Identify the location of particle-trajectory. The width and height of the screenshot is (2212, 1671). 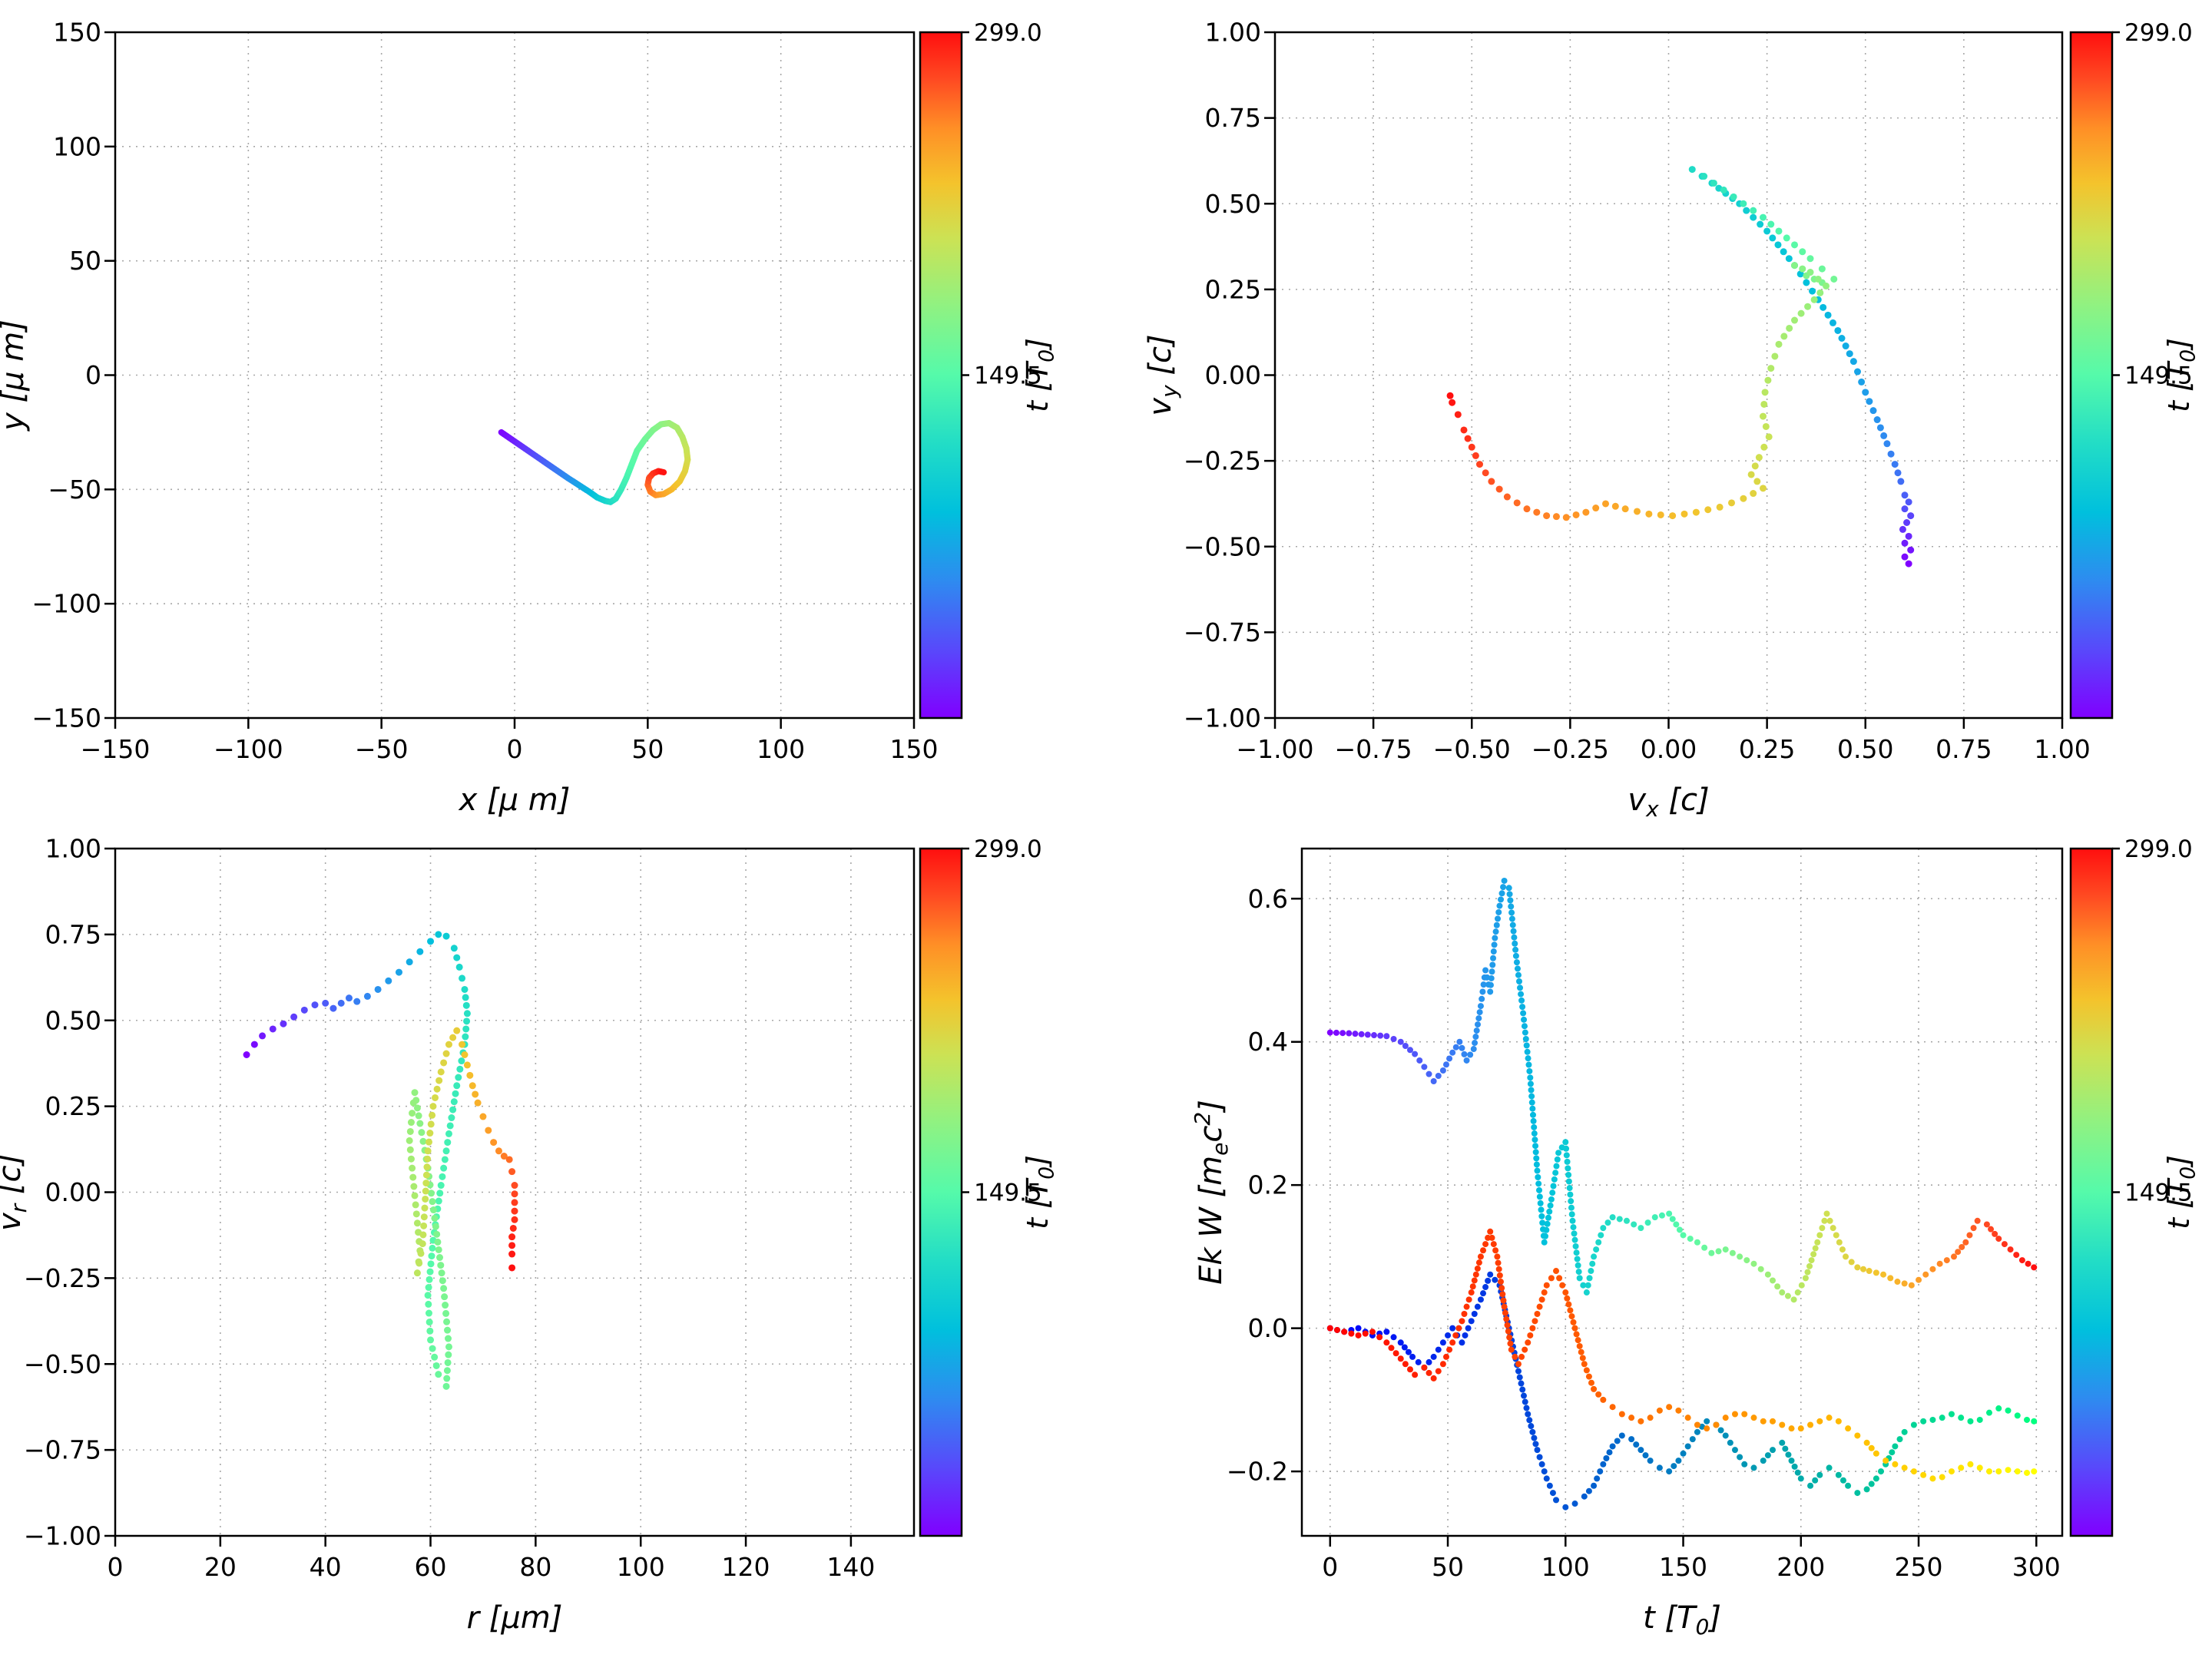
(595, 462).